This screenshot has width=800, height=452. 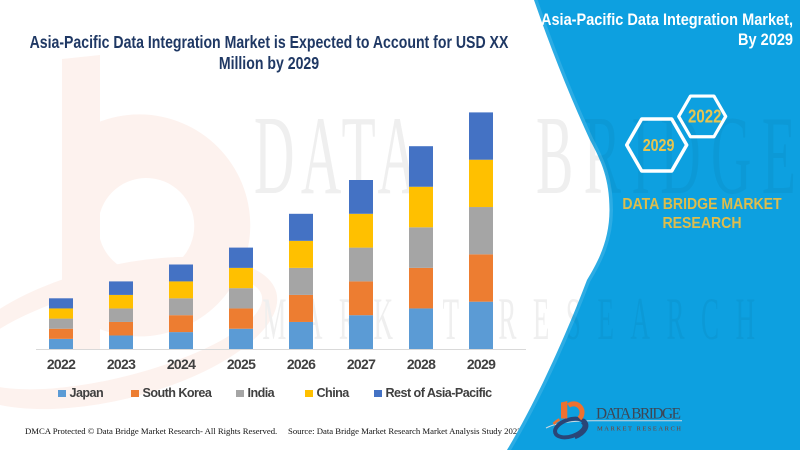 What do you see at coordinates (705, 117) in the screenshot?
I see `svg-text: 2022` at bounding box center [705, 117].